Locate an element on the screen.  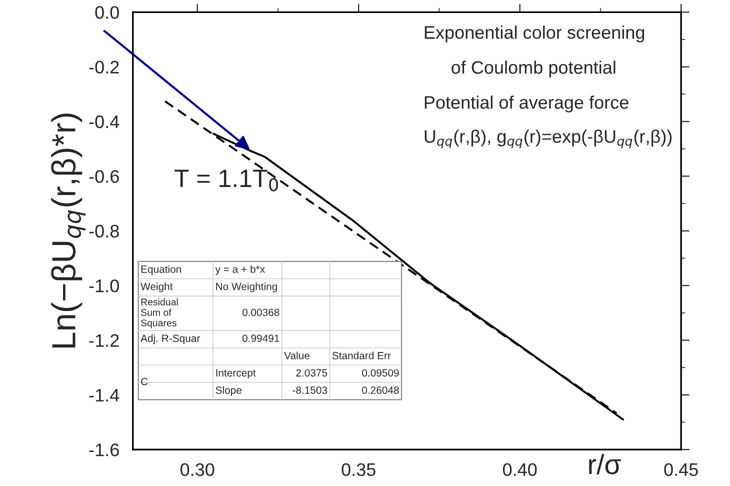
annotation: y = a + b*x is located at coordinates (240, 270).